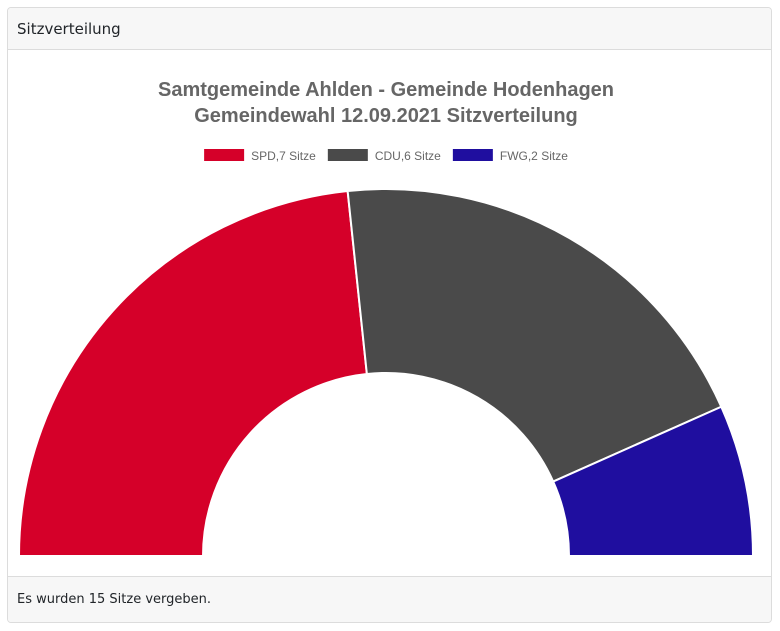  I want to click on chart-title-line-2: Gemeindewahl 12.09.2021 Sitzverteilung, so click(386, 116).